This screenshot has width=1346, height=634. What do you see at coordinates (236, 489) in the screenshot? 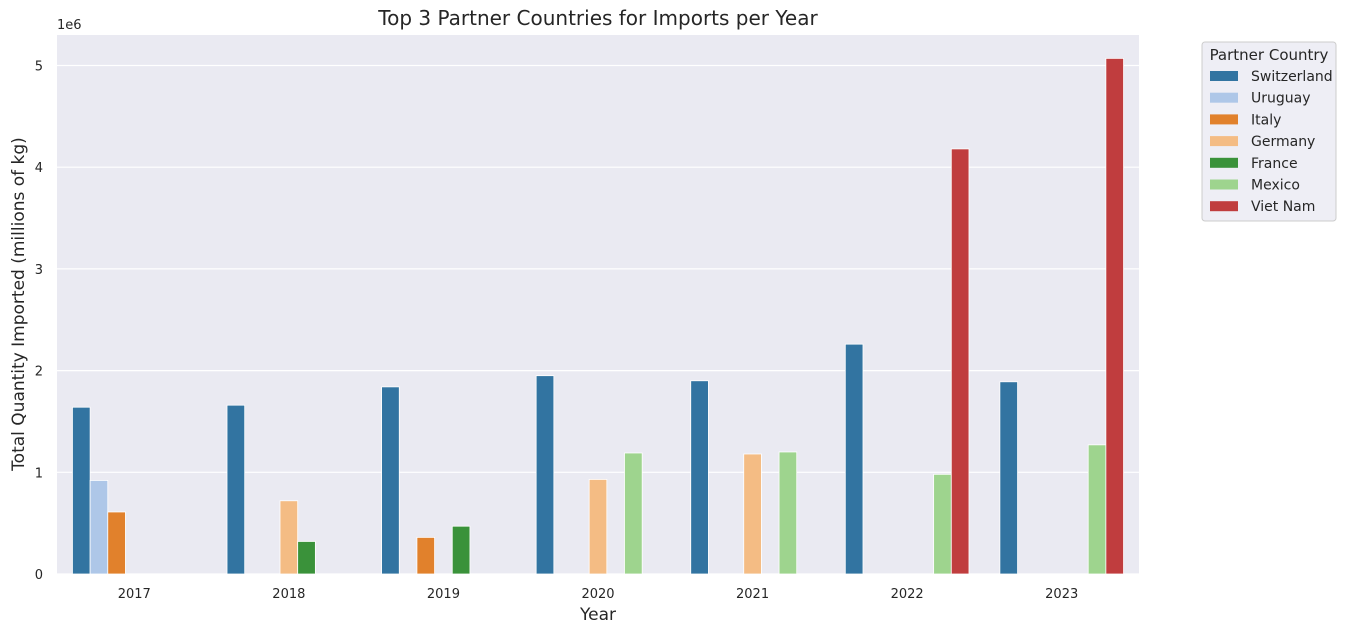
I see `bar-switzerland-2018` at bounding box center [236, 489].